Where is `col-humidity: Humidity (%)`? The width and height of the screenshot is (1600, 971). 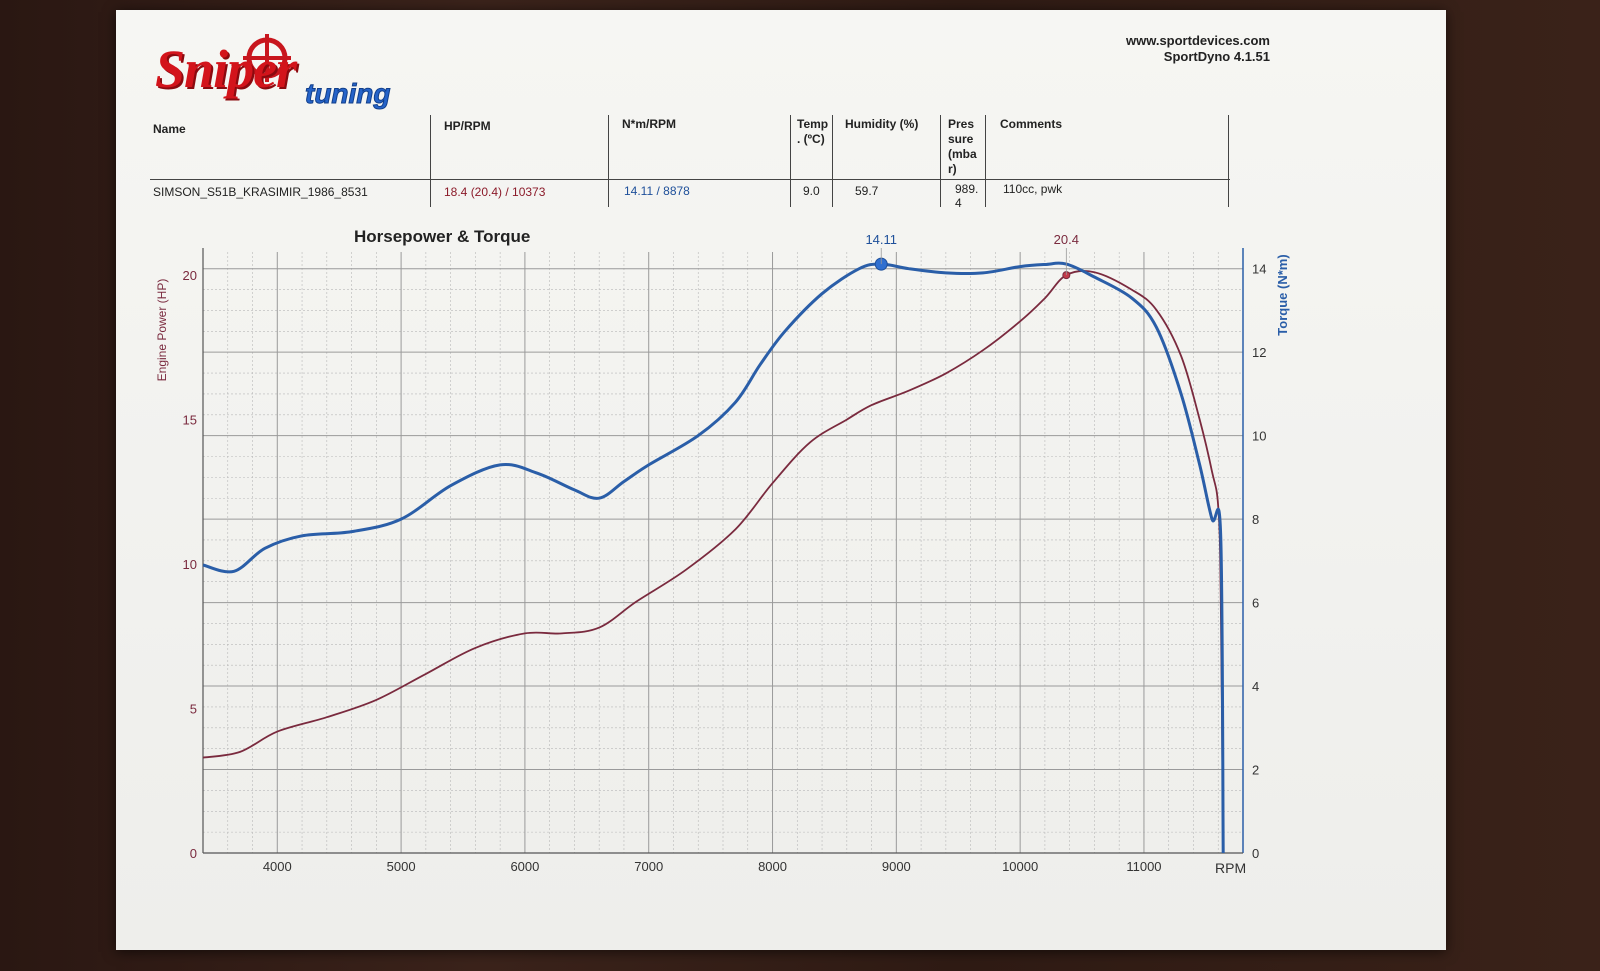
col-humidity: Humidity (%) is located at coordinates (882, 124).